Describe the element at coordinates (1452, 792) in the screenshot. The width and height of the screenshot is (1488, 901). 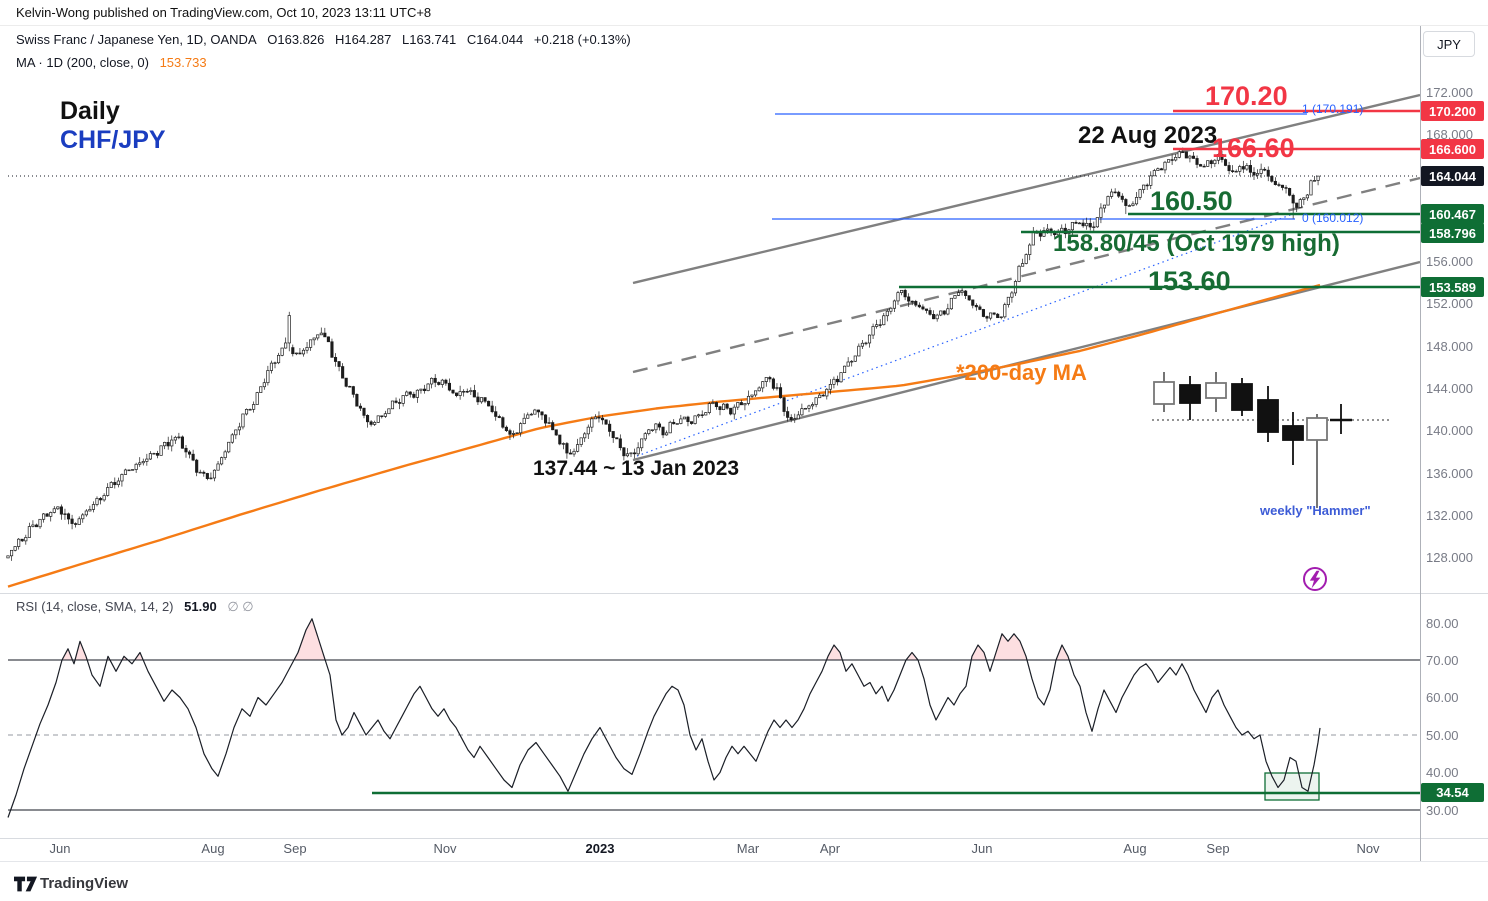
I see `rsi-badge-support: 34.54` at that location.